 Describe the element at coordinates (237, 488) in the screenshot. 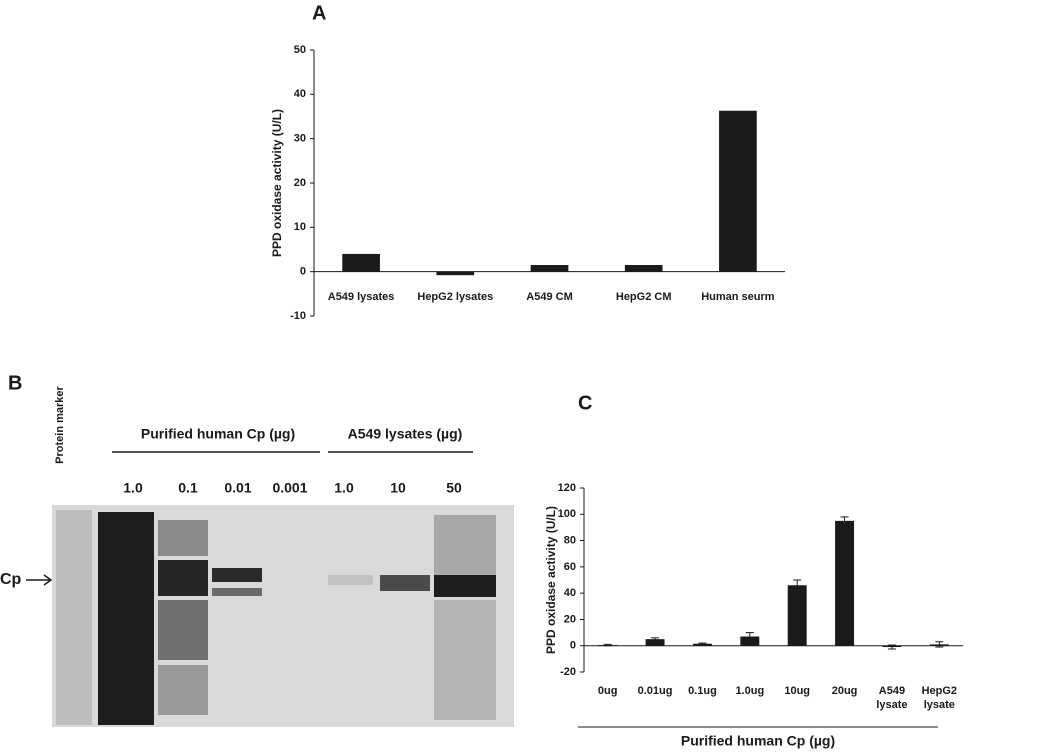

I see `lane-label: 0.01` at that location.